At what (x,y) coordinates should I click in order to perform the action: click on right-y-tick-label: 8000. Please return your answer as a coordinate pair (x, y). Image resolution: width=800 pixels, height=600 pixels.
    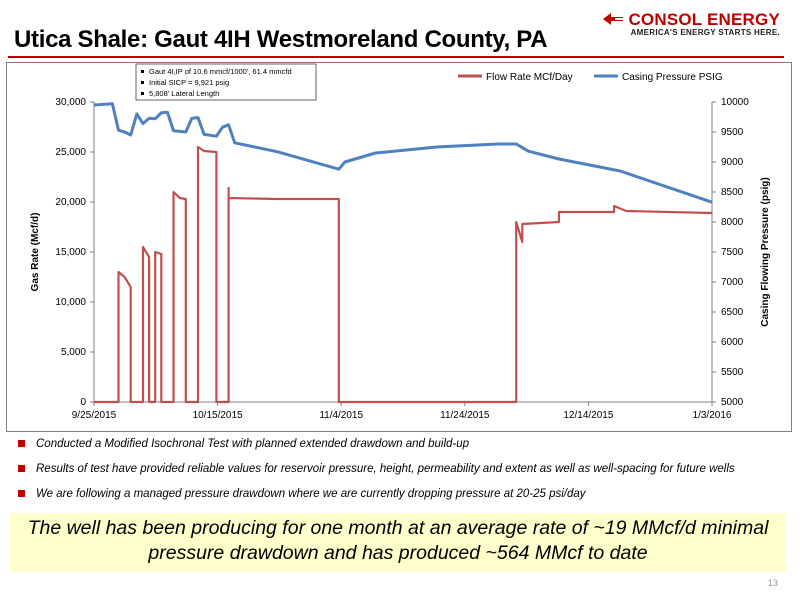
    Looking at the image, I should click on (732, 222).